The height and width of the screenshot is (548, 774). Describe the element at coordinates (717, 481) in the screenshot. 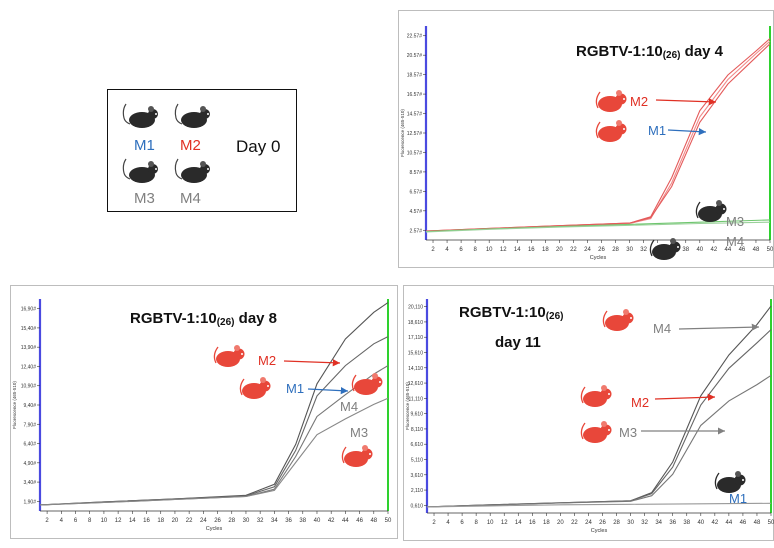

I see `mouse-icon-m1-tail` at that location.